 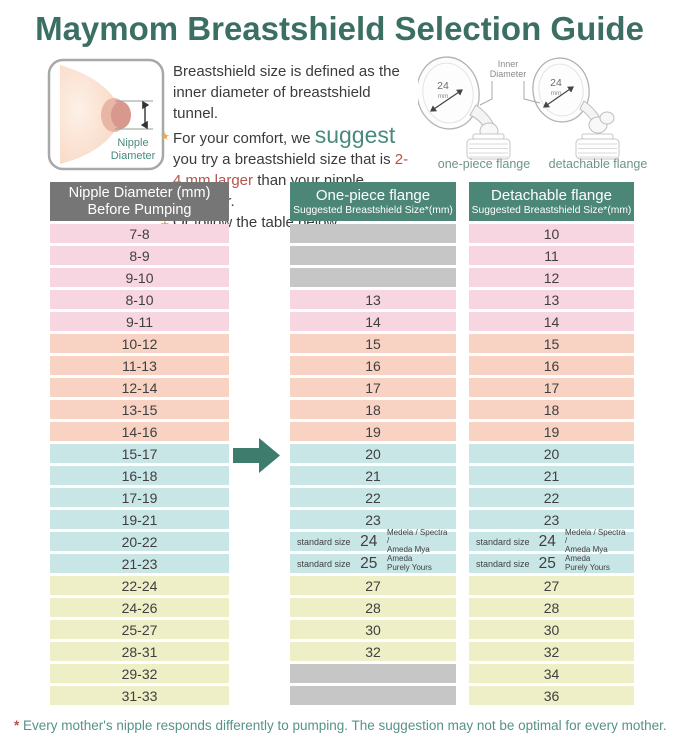 What do you see at coordinates (508, 64) in the screenshot?
I see `inner-diameter-line1: Inner` at bounding box center [508, 64].